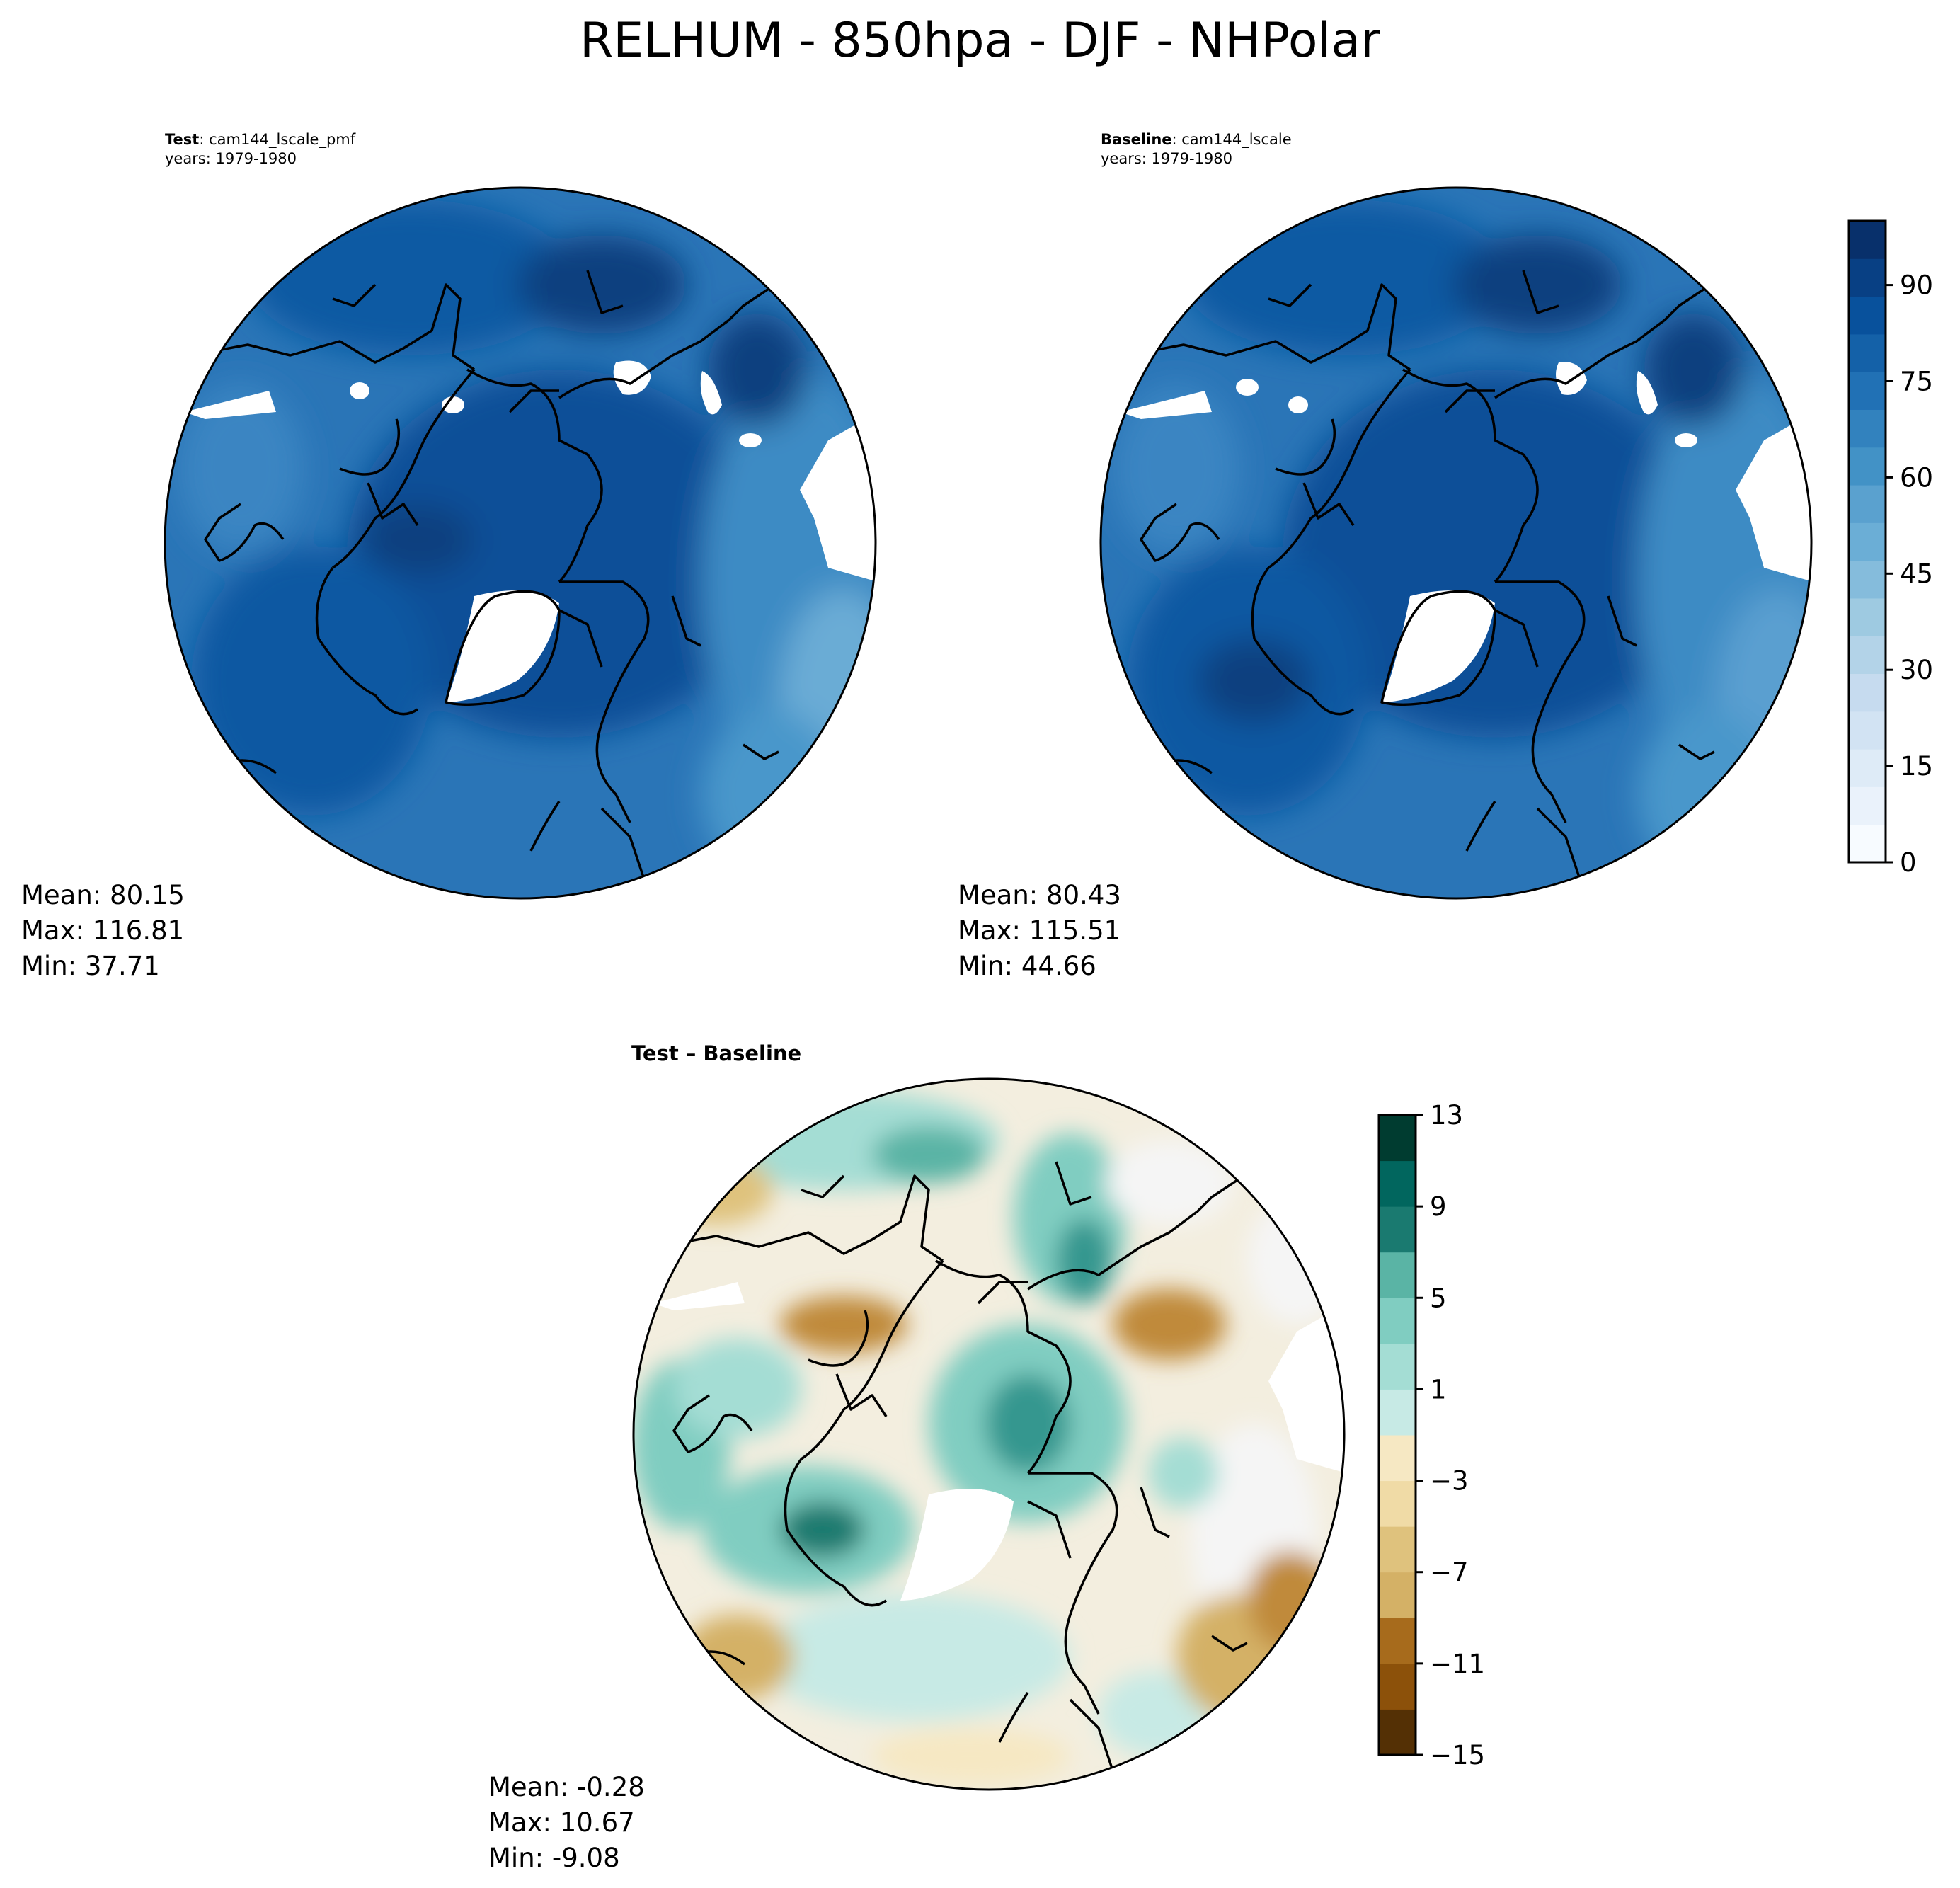 This screenshot has width=1960, height=1888. What do you see at coordinates (1916, 574) in the screenshot?
I see `main-colorbar-tick-label: 45` at bounding box center [1916, 574].